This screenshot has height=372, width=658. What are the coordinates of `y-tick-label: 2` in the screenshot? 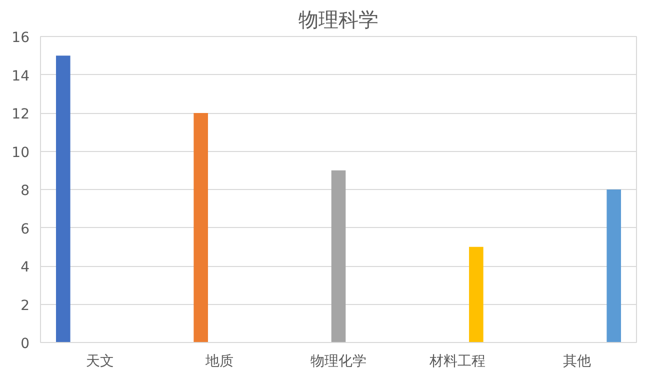 It's located at (25, 306).